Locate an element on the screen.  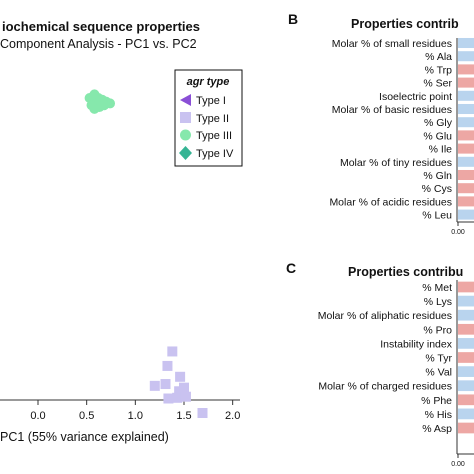
panel-a-title: iochemical sequence properties is located at coordinates (101, 26).